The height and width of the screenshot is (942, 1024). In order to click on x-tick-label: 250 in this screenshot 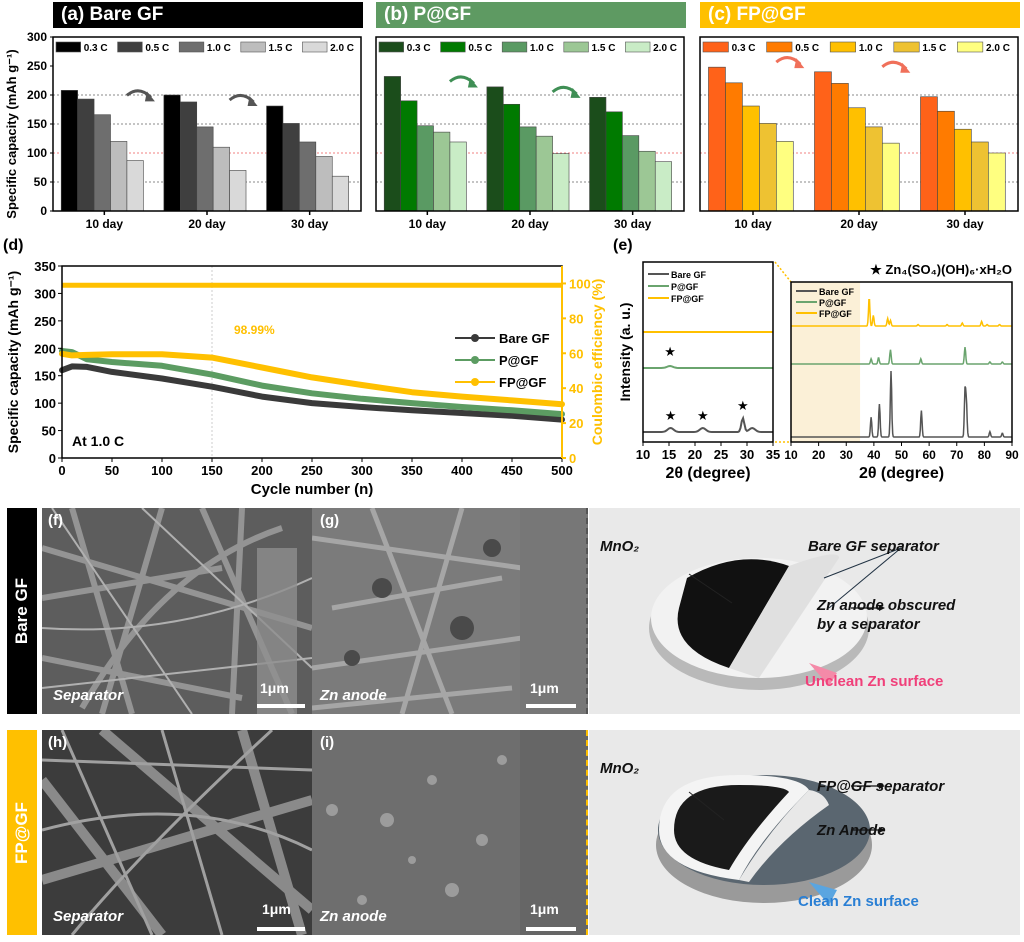, I will do `click(312, 470)`.